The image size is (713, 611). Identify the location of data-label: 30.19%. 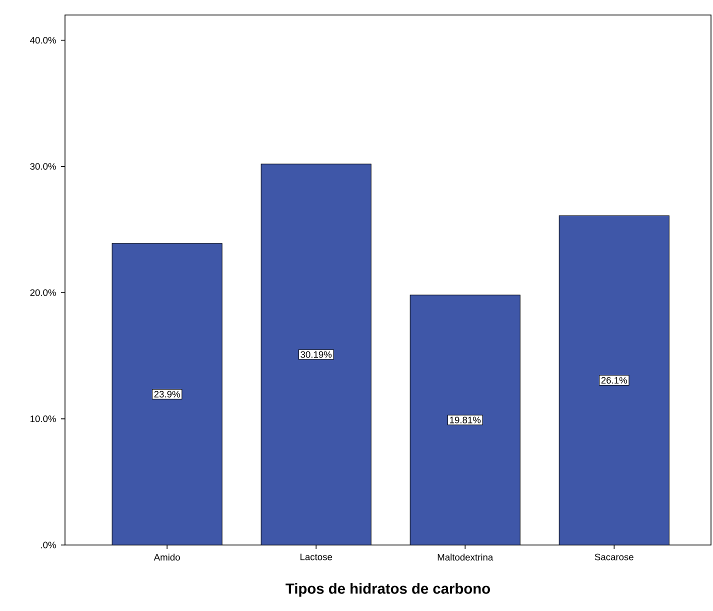
(316, 354).